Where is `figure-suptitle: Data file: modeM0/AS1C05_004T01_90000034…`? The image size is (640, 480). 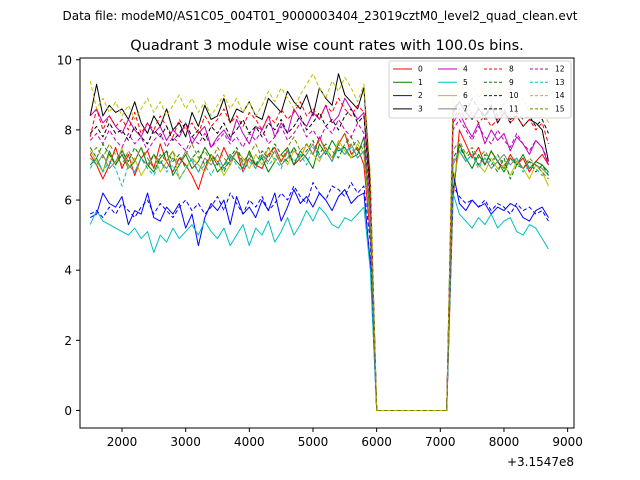
figure-suptitle: Data file: modeM0/AS1C05_004T01_90000034… is located at coordinates (319, 16).